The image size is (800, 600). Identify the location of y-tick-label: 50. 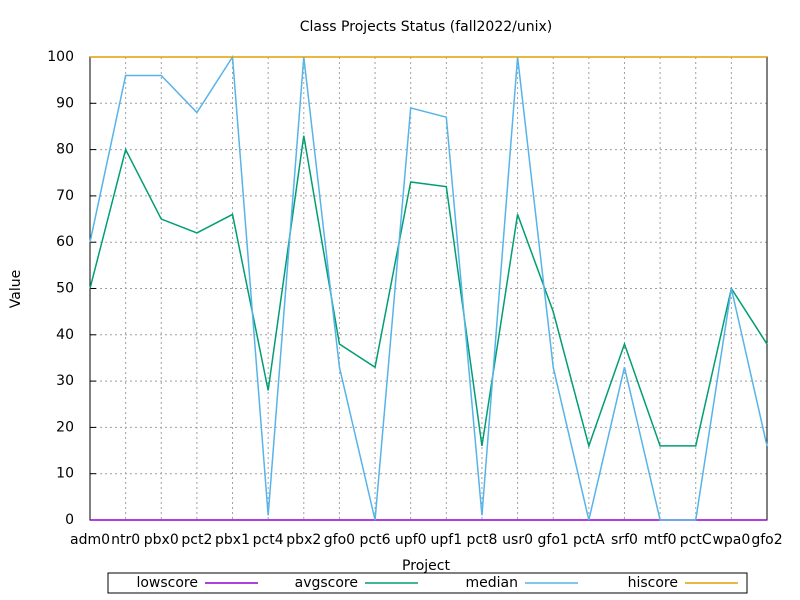
(65, 289).